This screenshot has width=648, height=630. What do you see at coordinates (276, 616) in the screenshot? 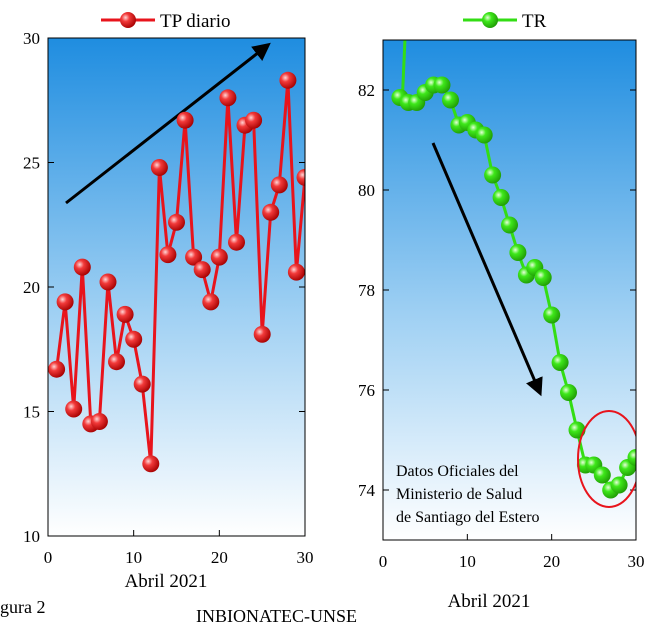
I see `credit-label: INBIONATEC-UNSE` at bounding box center [276, 616].